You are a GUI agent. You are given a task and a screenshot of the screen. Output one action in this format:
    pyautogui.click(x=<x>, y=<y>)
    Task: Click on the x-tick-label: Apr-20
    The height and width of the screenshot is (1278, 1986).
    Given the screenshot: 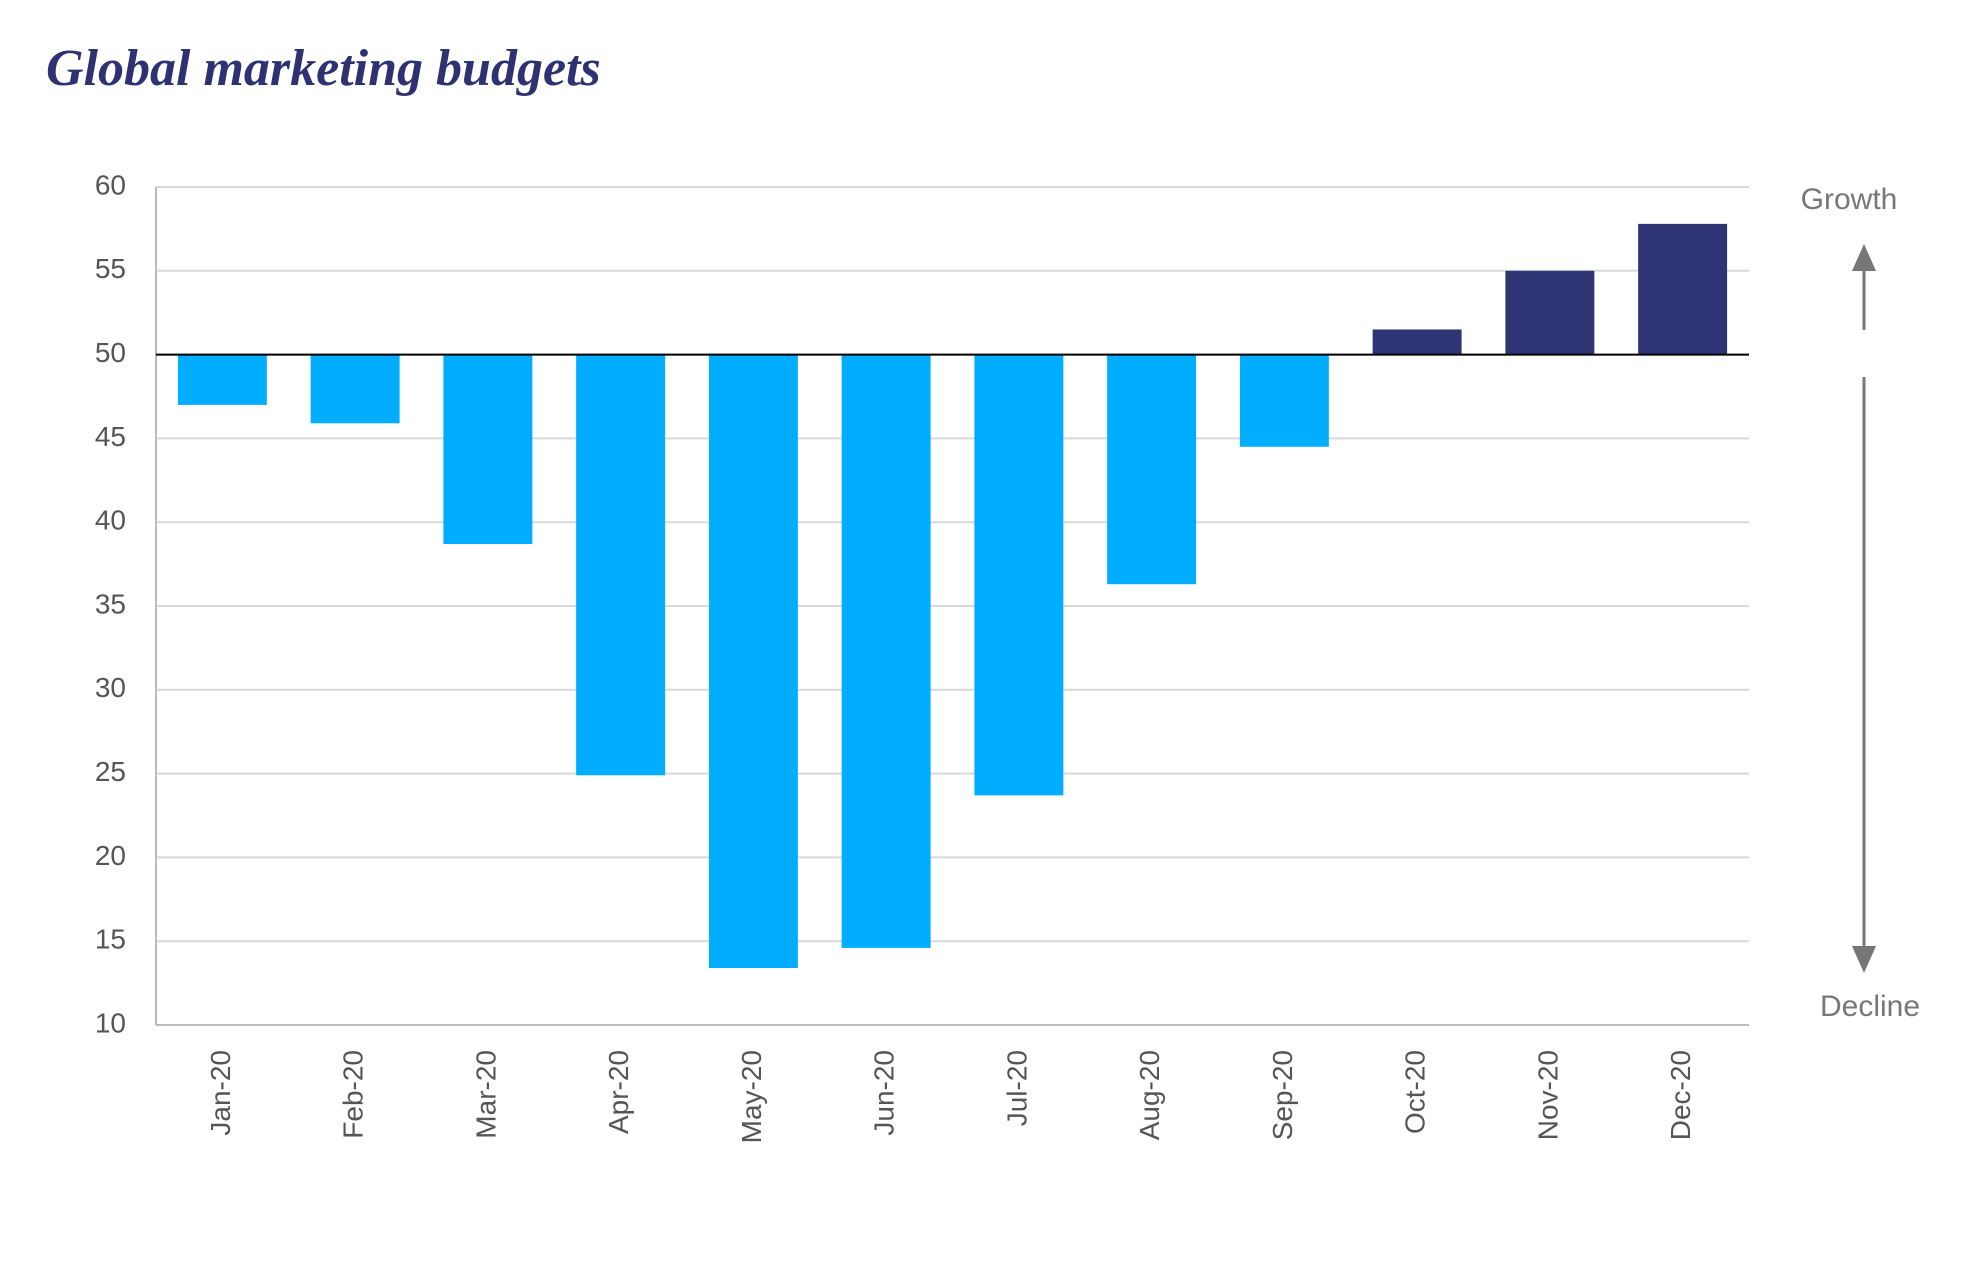 What is the action you would take?
    pyautogui.click(x=618, y=1092)
    